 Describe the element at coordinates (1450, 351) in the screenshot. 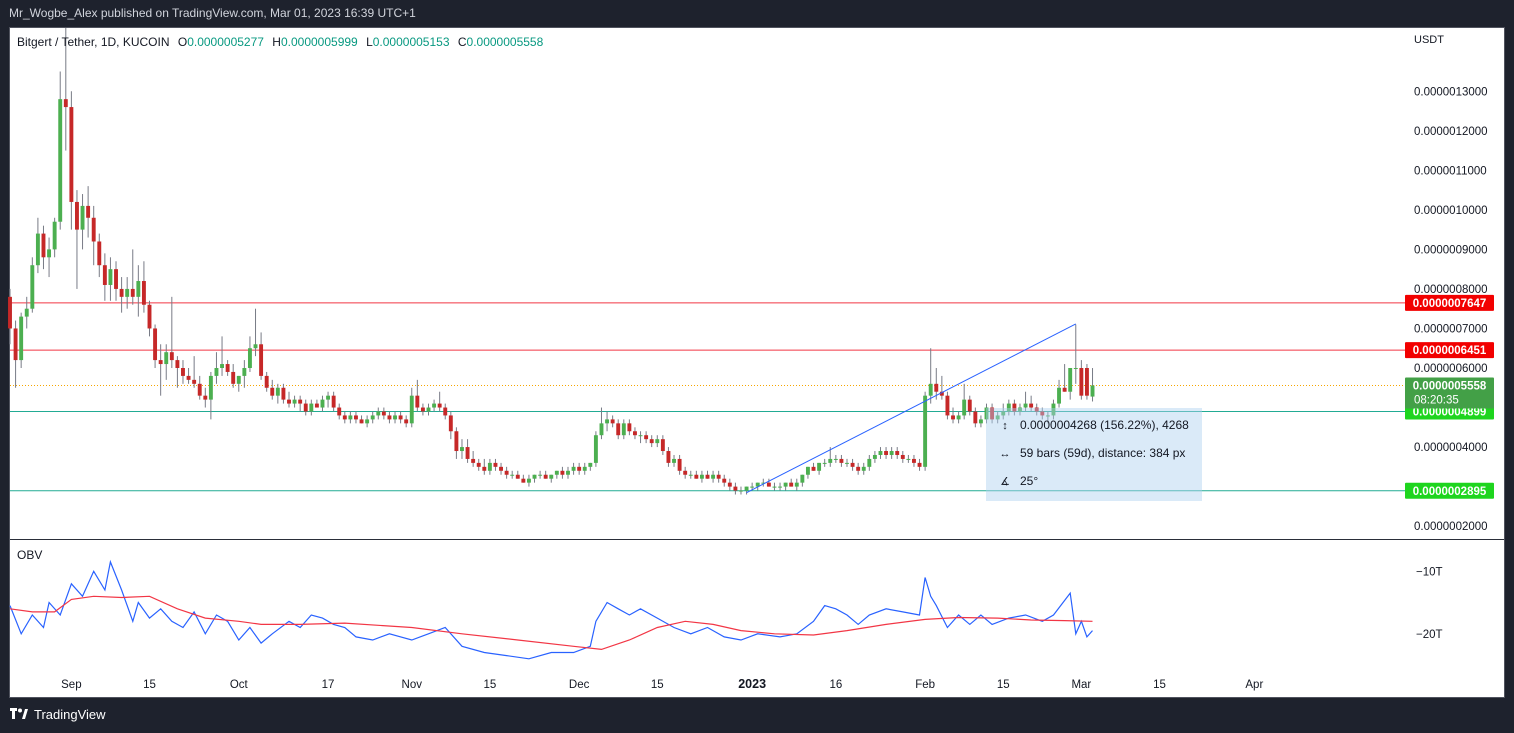

I see `level-tag-text: 0.0000006451` at that location.